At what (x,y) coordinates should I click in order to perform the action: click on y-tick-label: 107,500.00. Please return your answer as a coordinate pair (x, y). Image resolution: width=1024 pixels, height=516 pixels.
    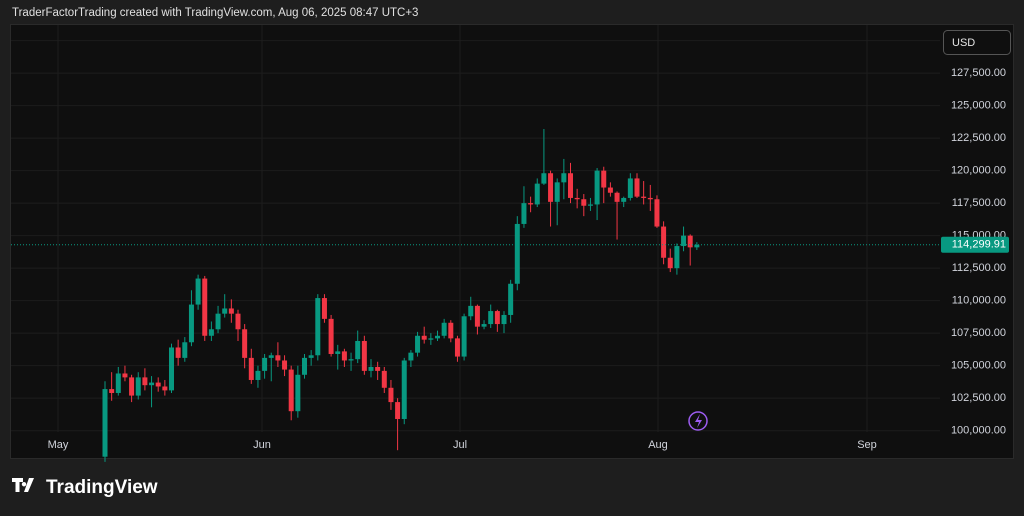
    Looking at the image, I should click on (978, 333).